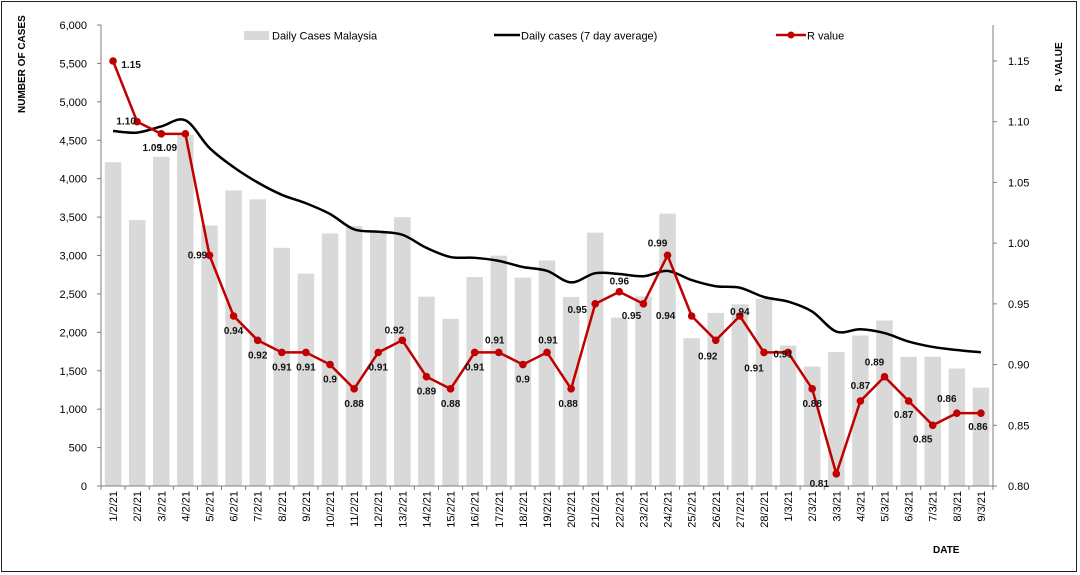 The image size is (1080, 575). What do you see at coordinates (1010, 259) in the screenshot?
I see `y-axis-right: 0.80 0.85 0.90 0.95 1.00 1.05 1.10 1.15` at bounding box center [1010, 259].